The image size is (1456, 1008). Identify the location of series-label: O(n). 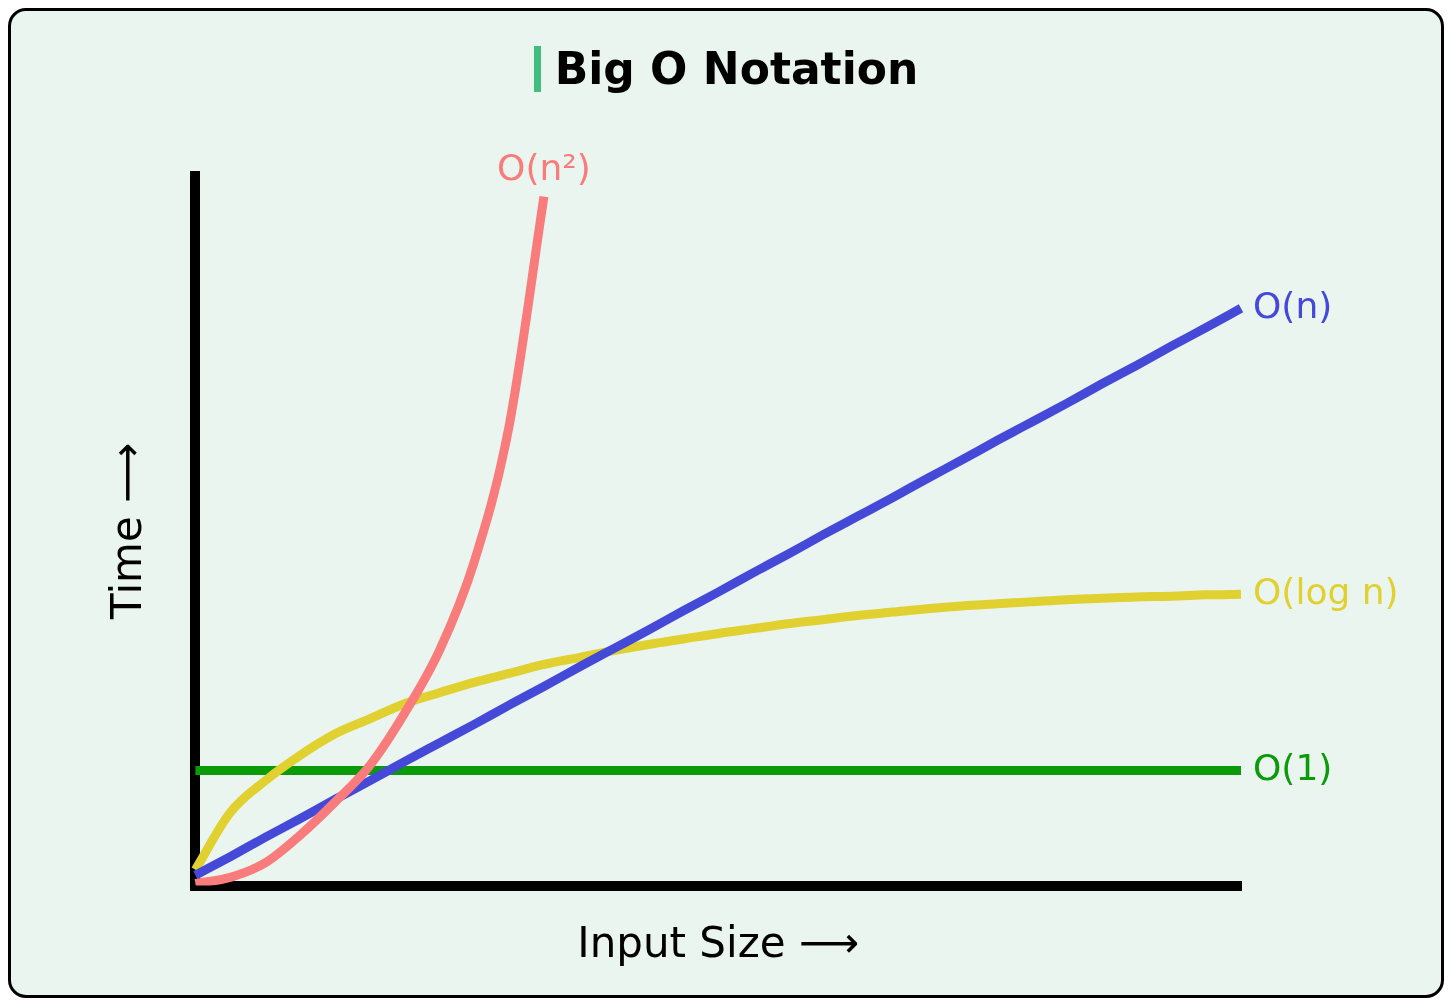
(1293, 305).